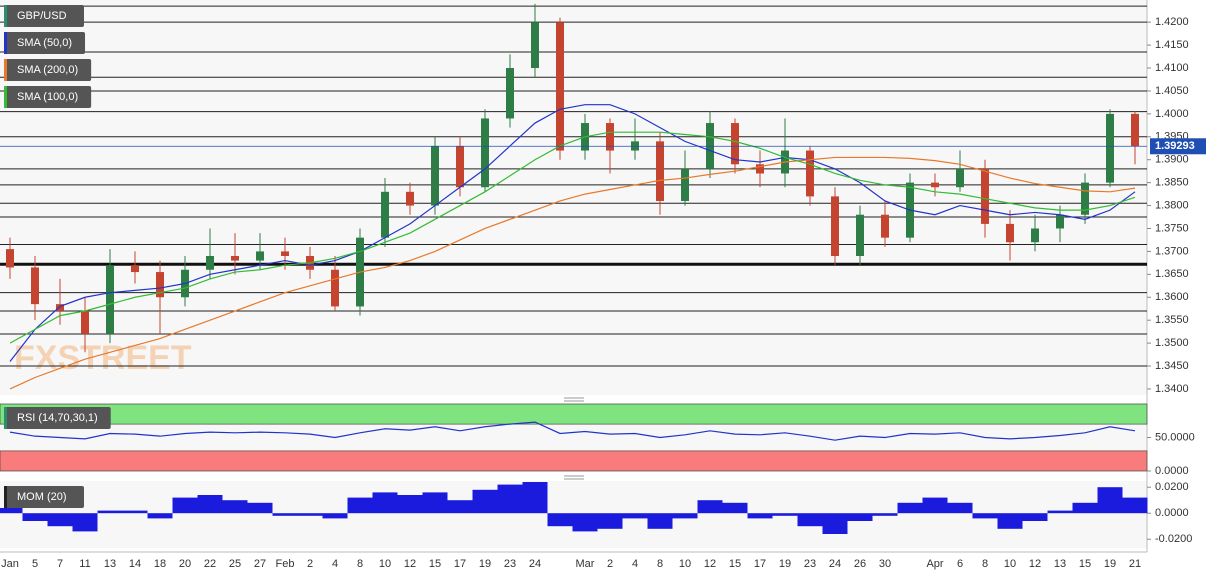 The height and width of the screenshot is (581, 1220). I want to click on x-tick-label: 15, so click(1085, 564).